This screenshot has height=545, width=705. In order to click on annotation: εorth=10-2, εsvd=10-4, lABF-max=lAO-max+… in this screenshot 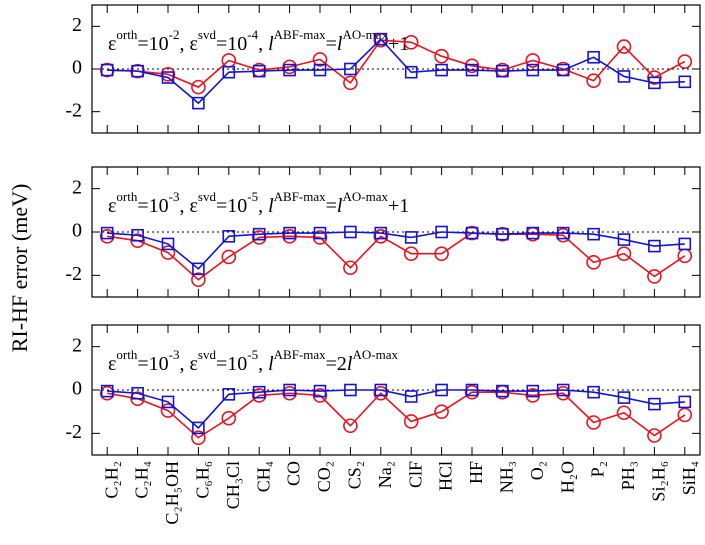, I will do `click(258, 41)`.